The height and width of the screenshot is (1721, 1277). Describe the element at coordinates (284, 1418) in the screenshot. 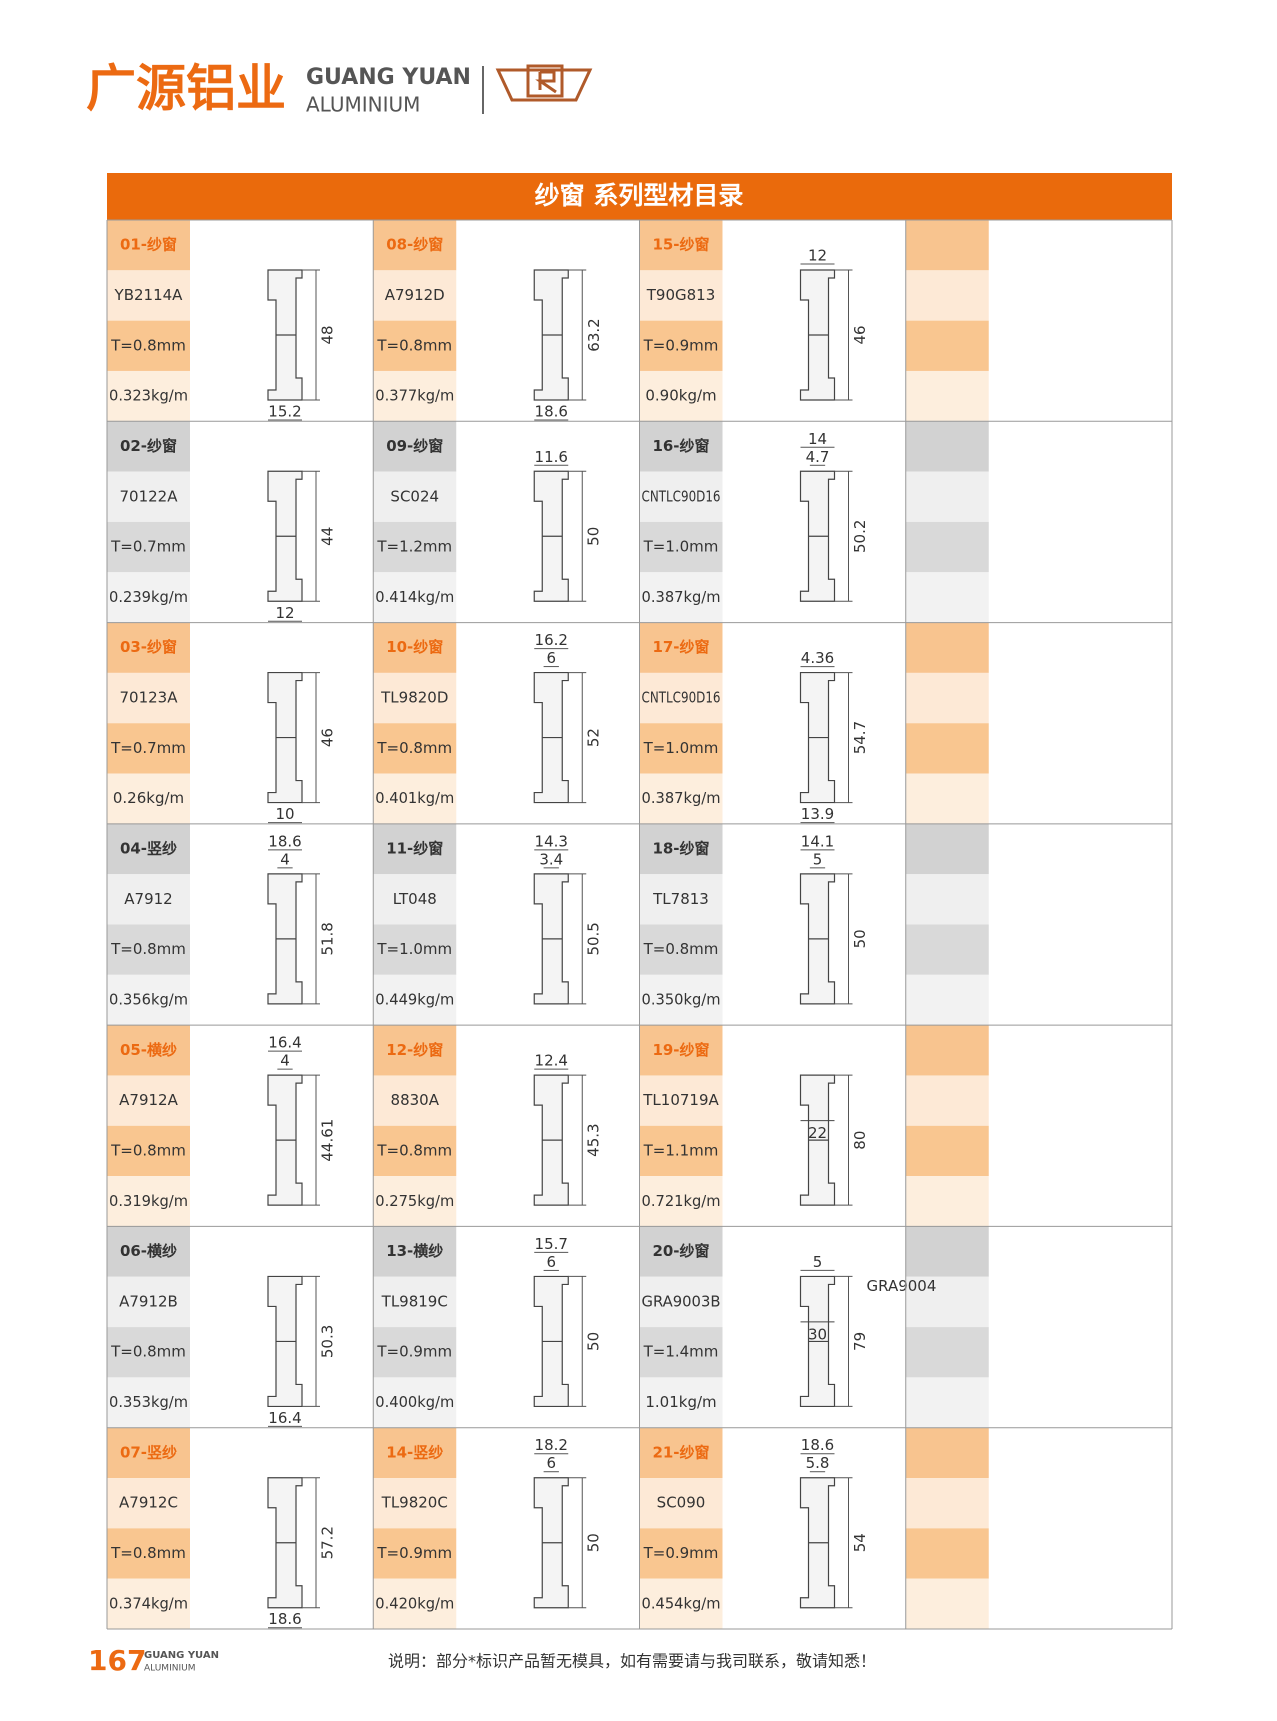

I see `dim-bottom: 16.4` at that location.